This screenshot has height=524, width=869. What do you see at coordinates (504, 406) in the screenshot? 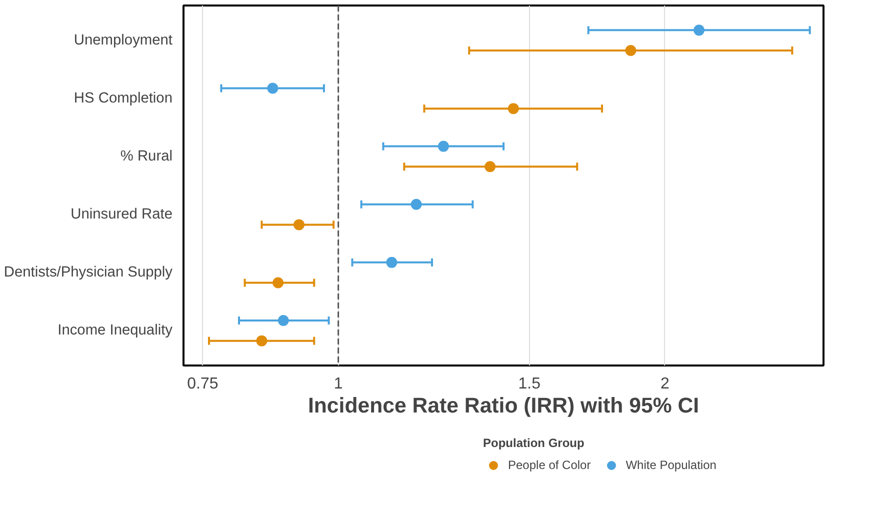
I see `x-axis-title: Incidence Rate Ratio (IRR) with 95% CI` at bounding box center [504, 406].